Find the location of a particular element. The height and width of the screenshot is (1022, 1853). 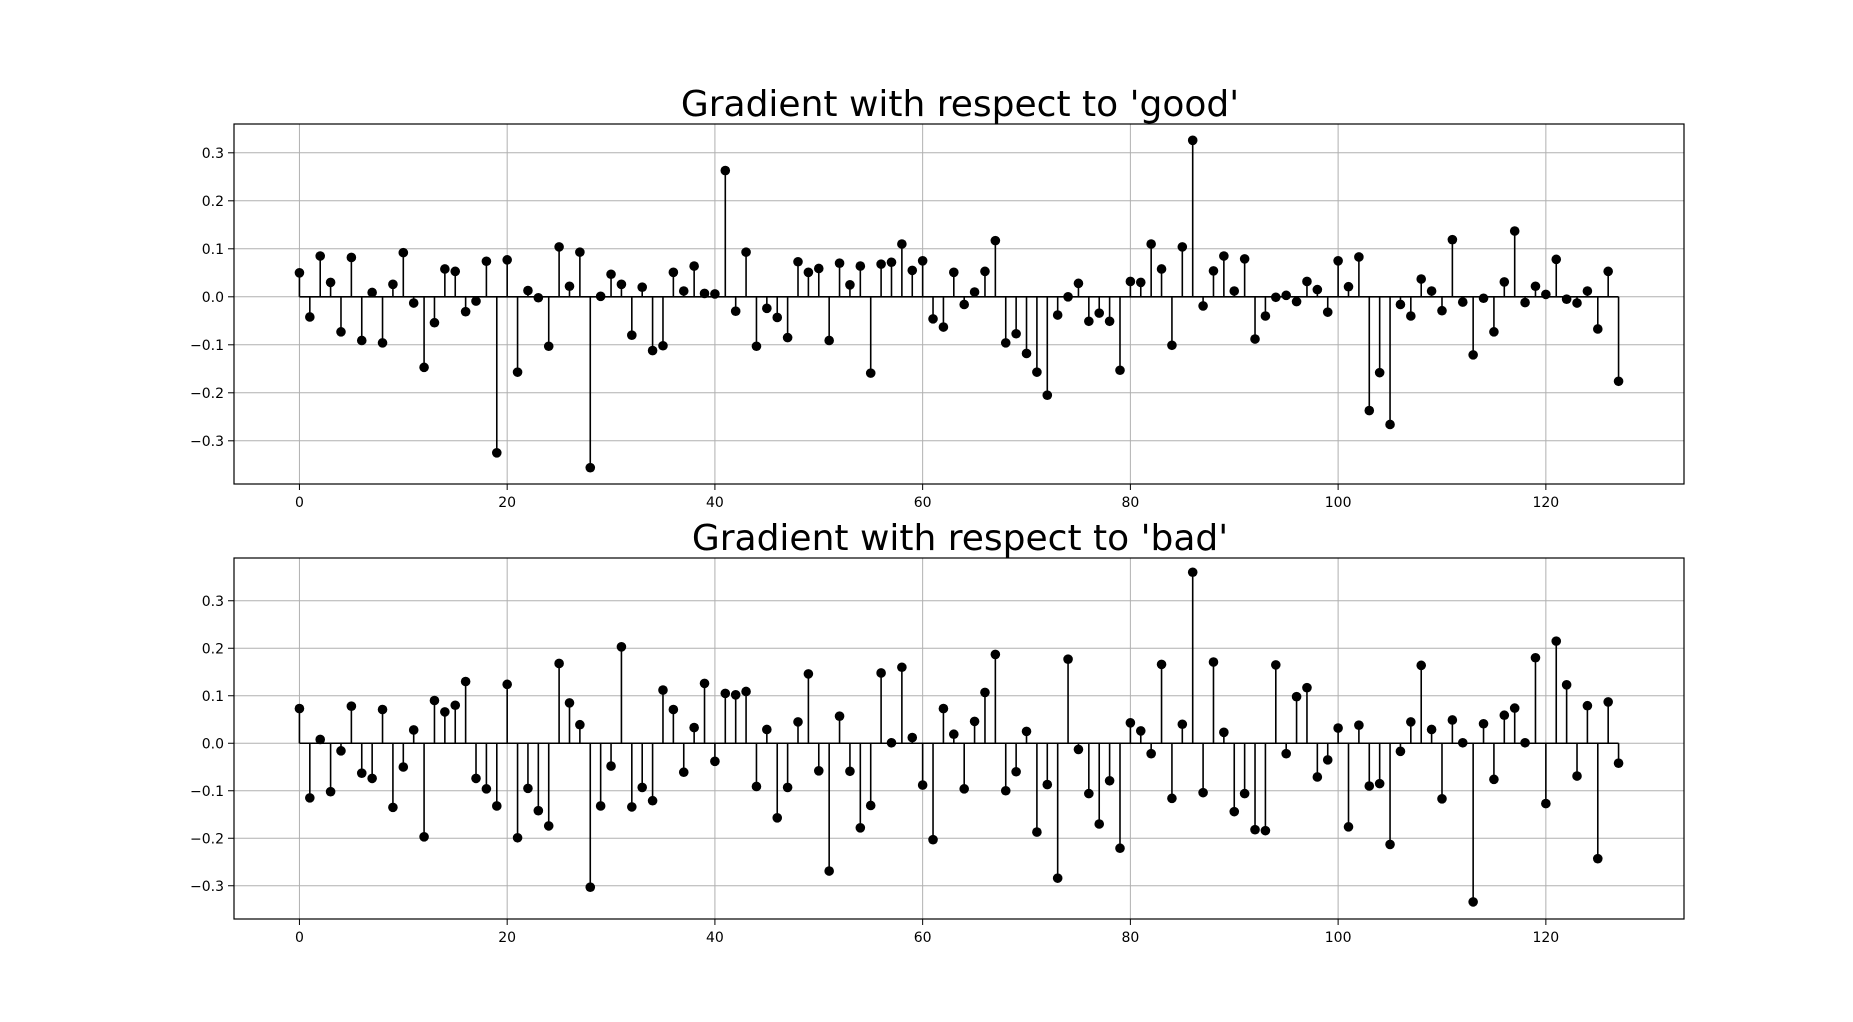

x-tick-label: 60 is located at coordinates (923, 503).